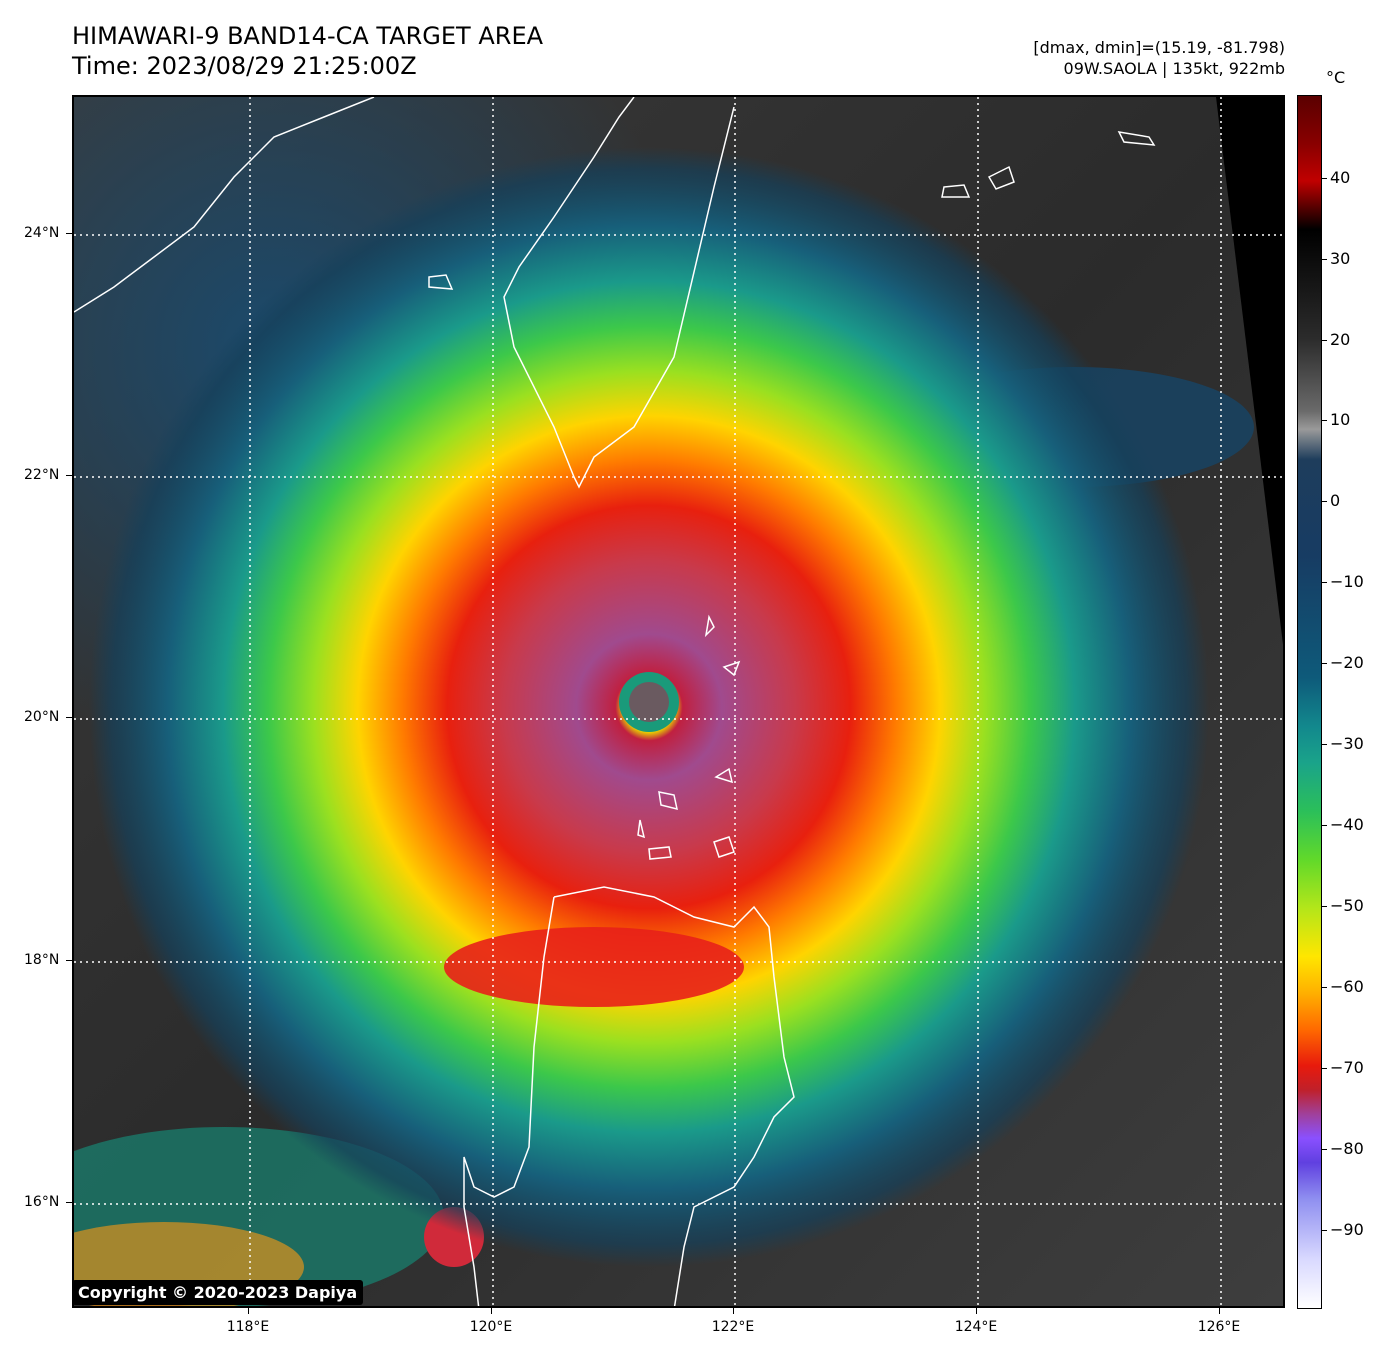  I want to click on lat-label-24: 24°N, so click(42, 233).